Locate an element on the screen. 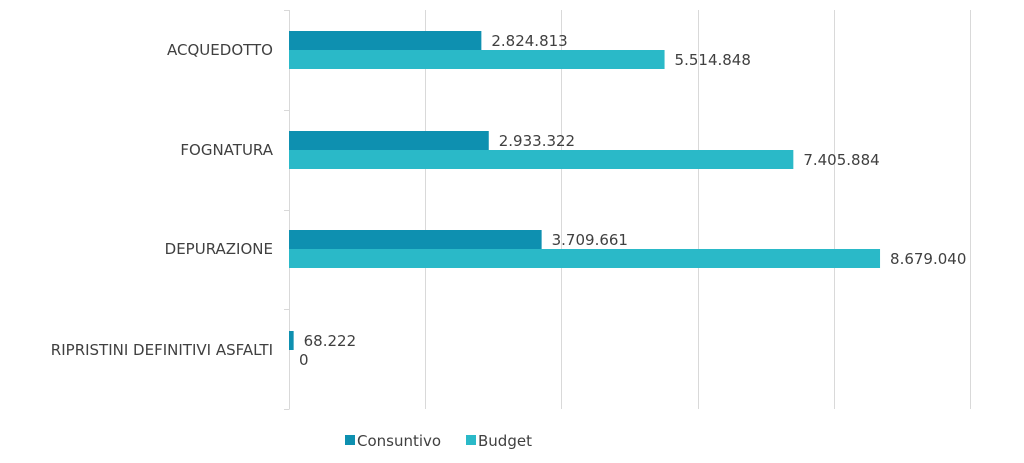 Image resolution: width=1024 pixels, height=463 pixels. legend: Consuntivo Budget is located at coordinates (438, 441).